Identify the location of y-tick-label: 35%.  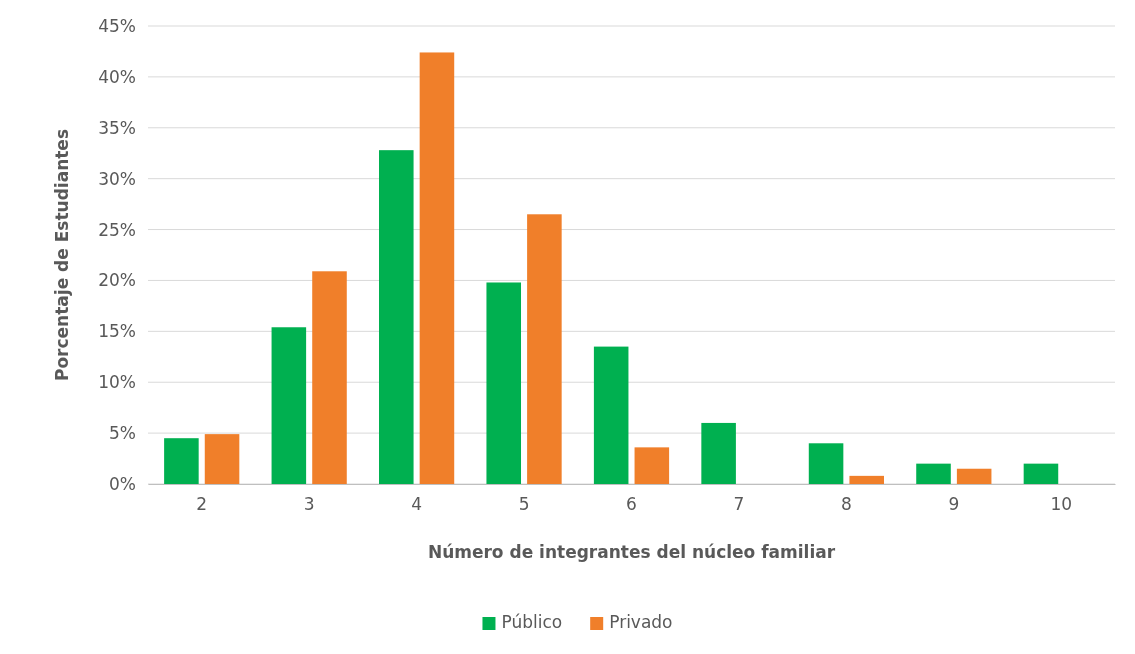
(117, 127).